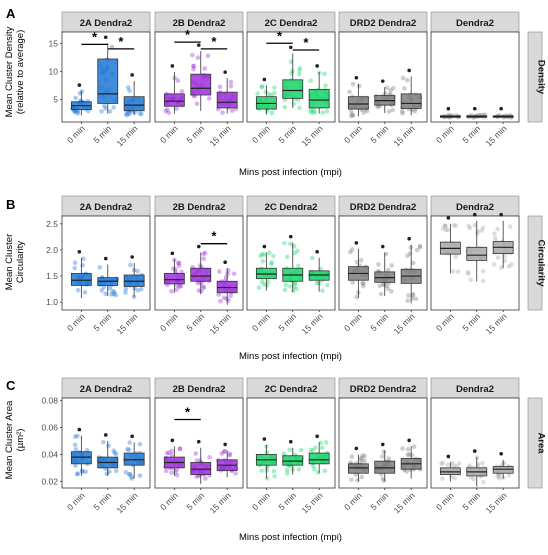 The width and height of the screenshot is (548, 555). Describe the element at coordinates (106, 207) in the screenshot. I see `facet-strip-label: 2A Dendra2` at that location.